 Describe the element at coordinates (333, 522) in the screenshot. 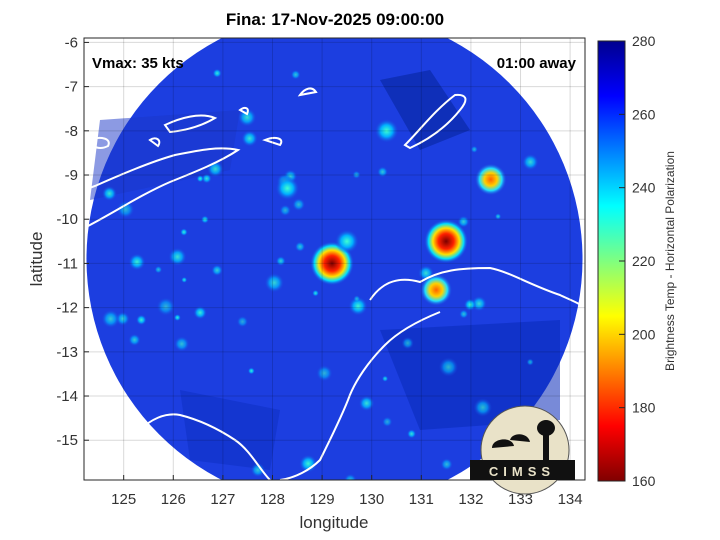

I see `x-axis-title: longitude` at that location.